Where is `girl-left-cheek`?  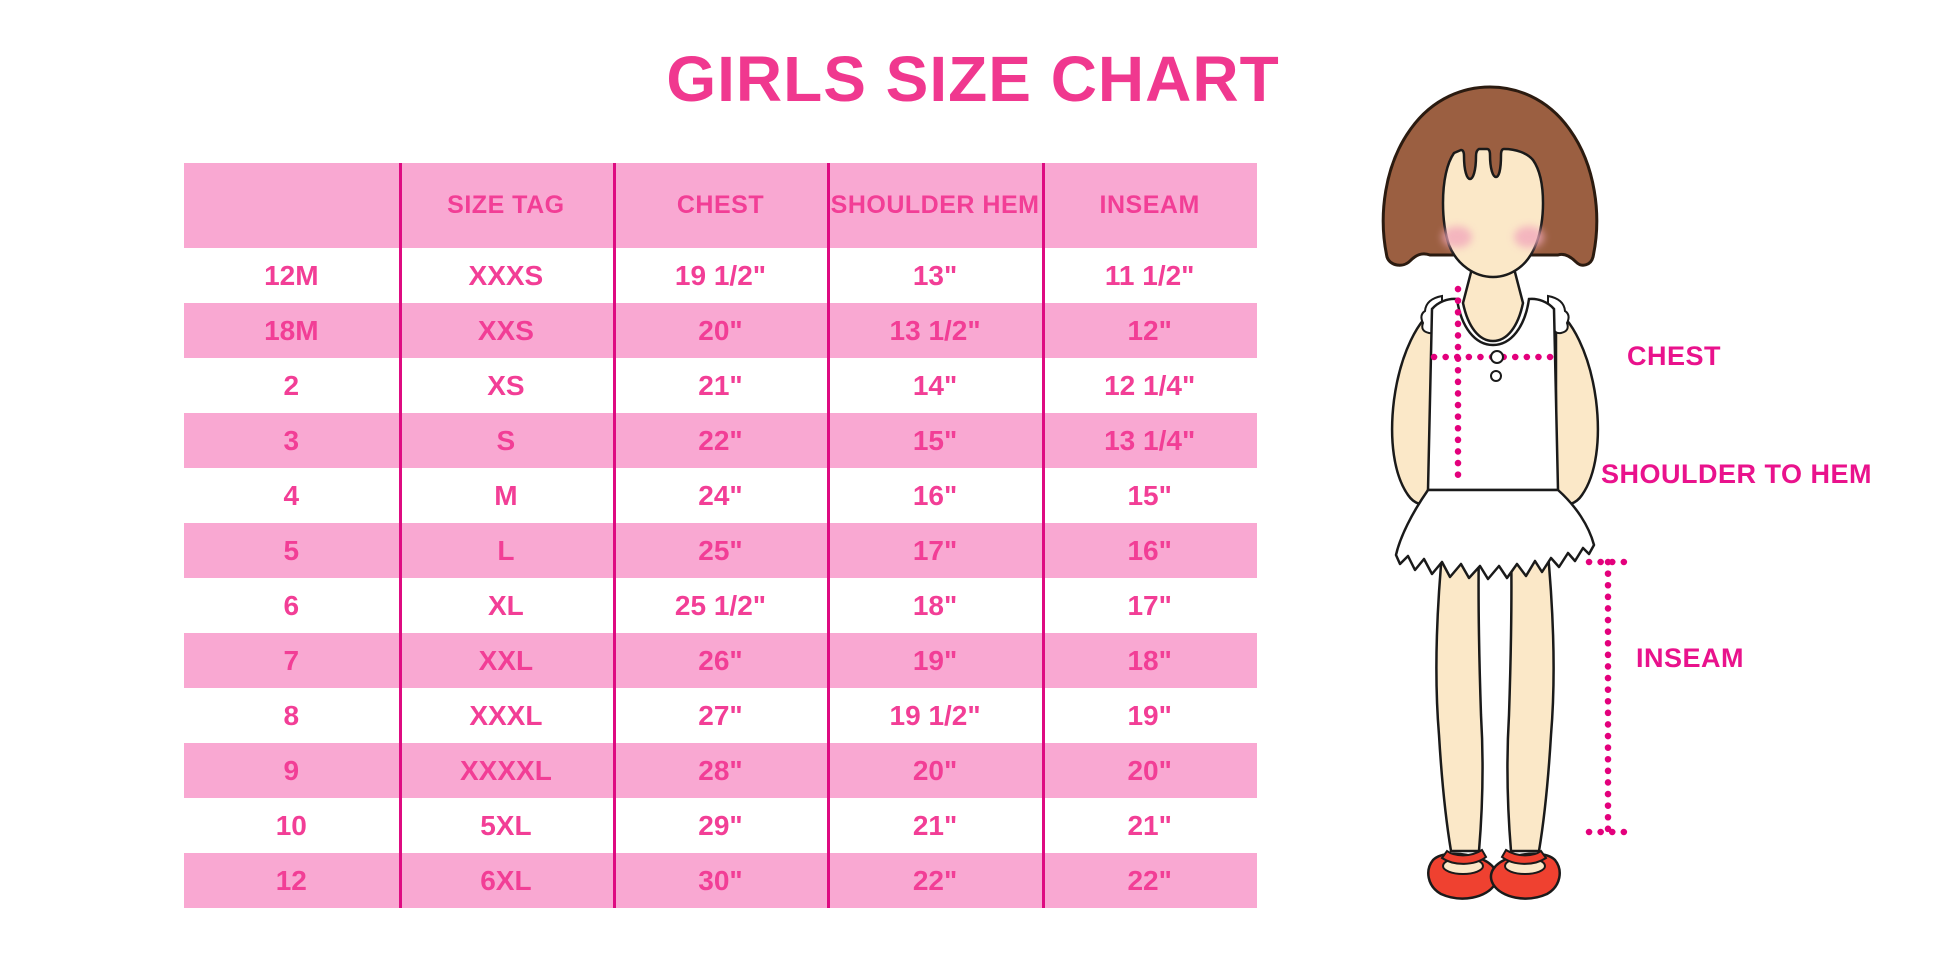
girl-left-cheek is located at coordinates (1457, 237).